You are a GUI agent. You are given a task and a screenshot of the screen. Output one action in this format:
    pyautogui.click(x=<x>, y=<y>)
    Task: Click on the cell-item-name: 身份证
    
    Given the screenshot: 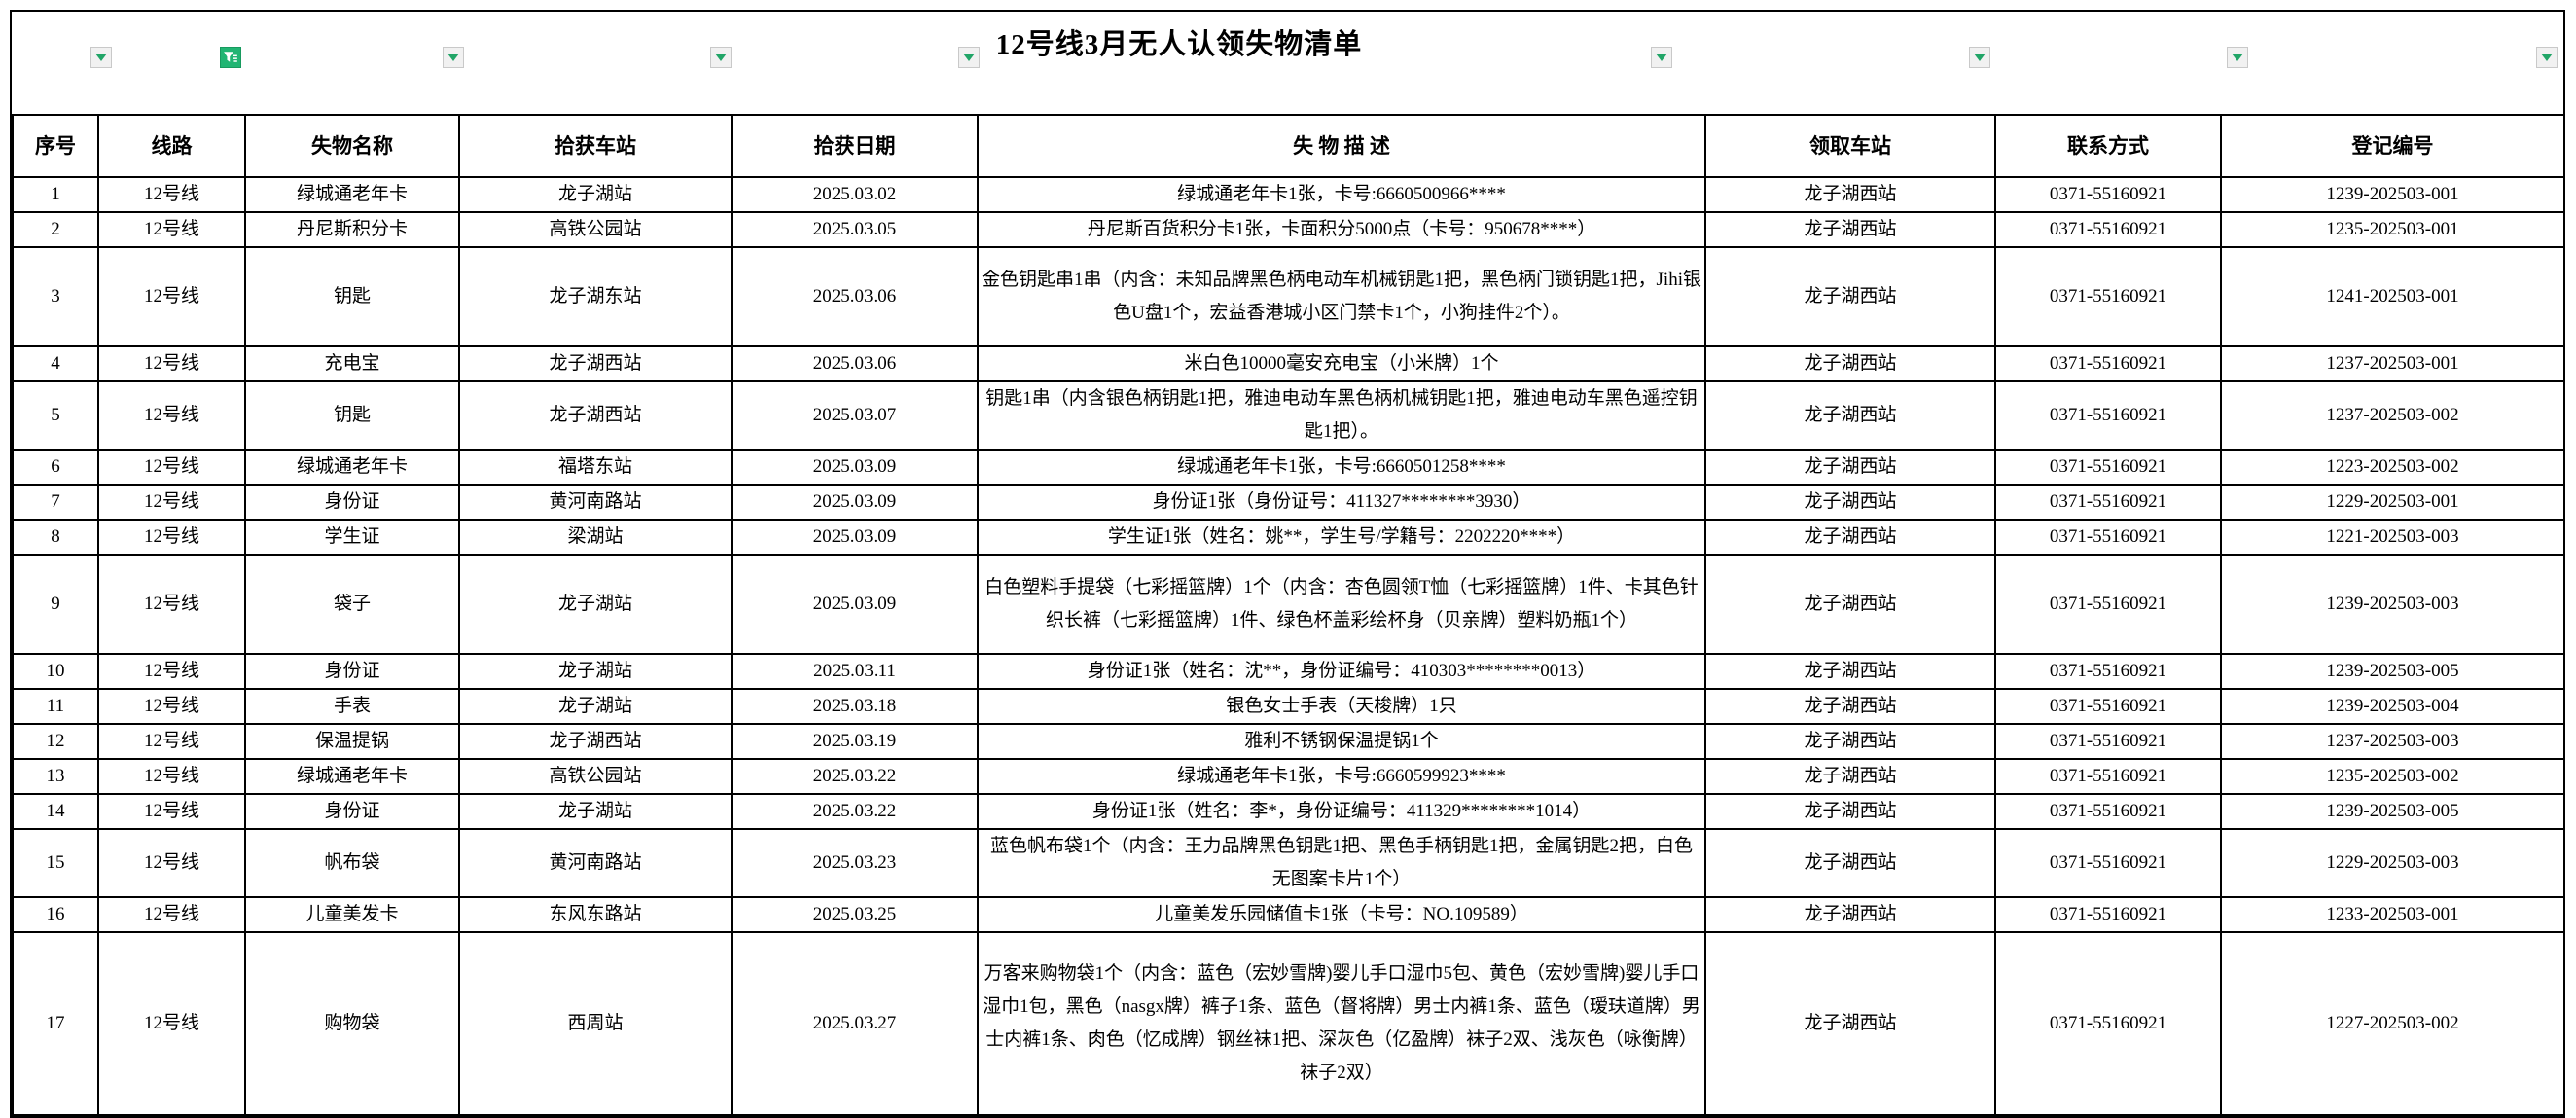 What is the action you would take?
    pyautogui.click(x=352, y=811)
    